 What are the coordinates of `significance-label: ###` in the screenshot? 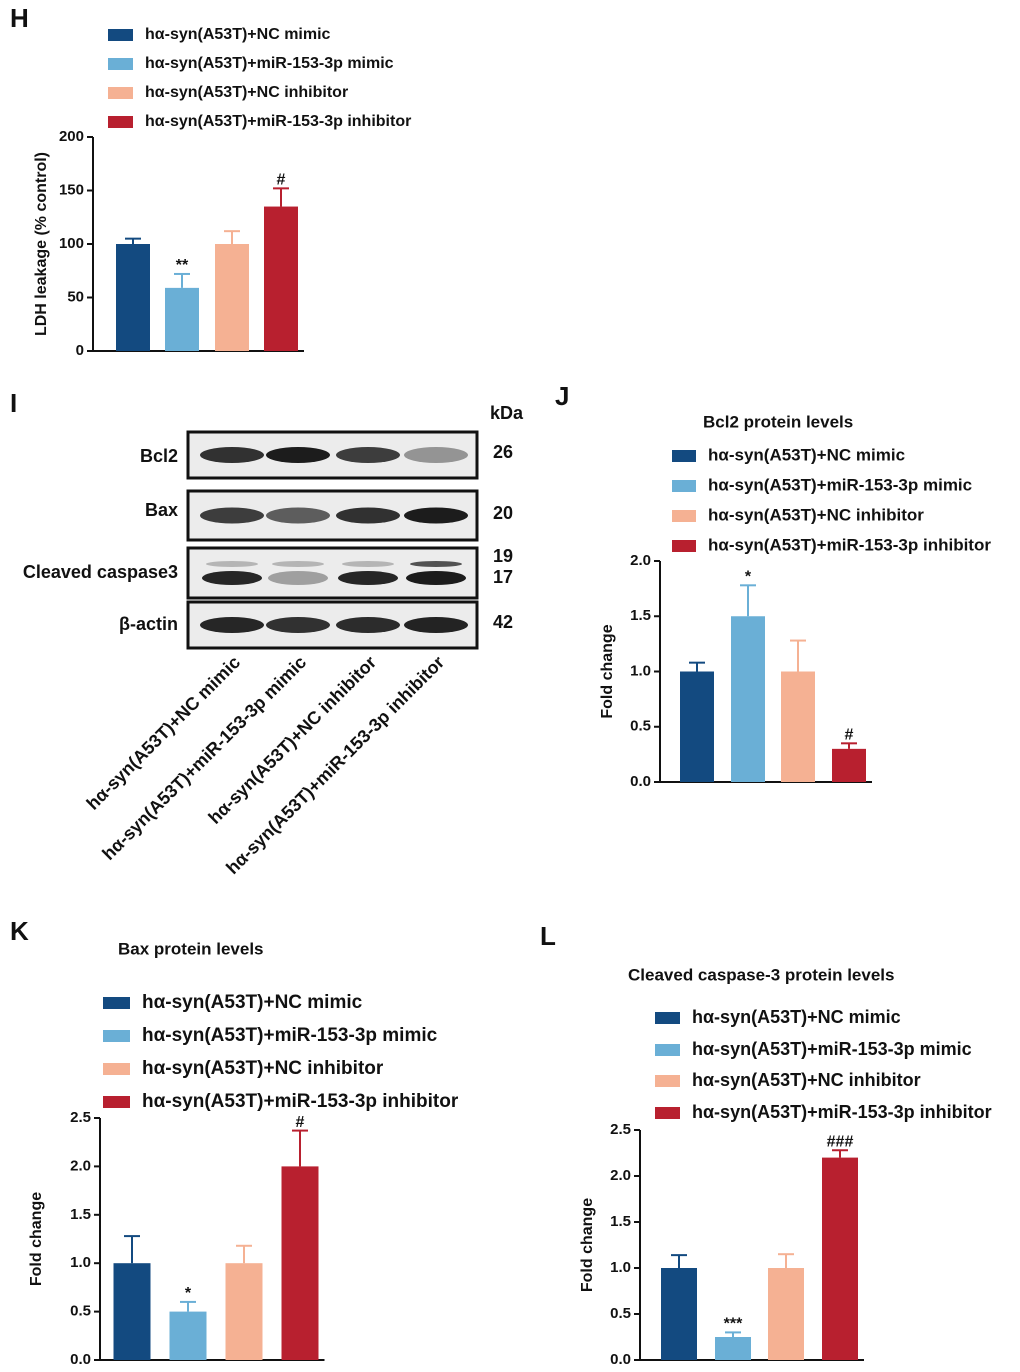 It's located at (840, 1141).